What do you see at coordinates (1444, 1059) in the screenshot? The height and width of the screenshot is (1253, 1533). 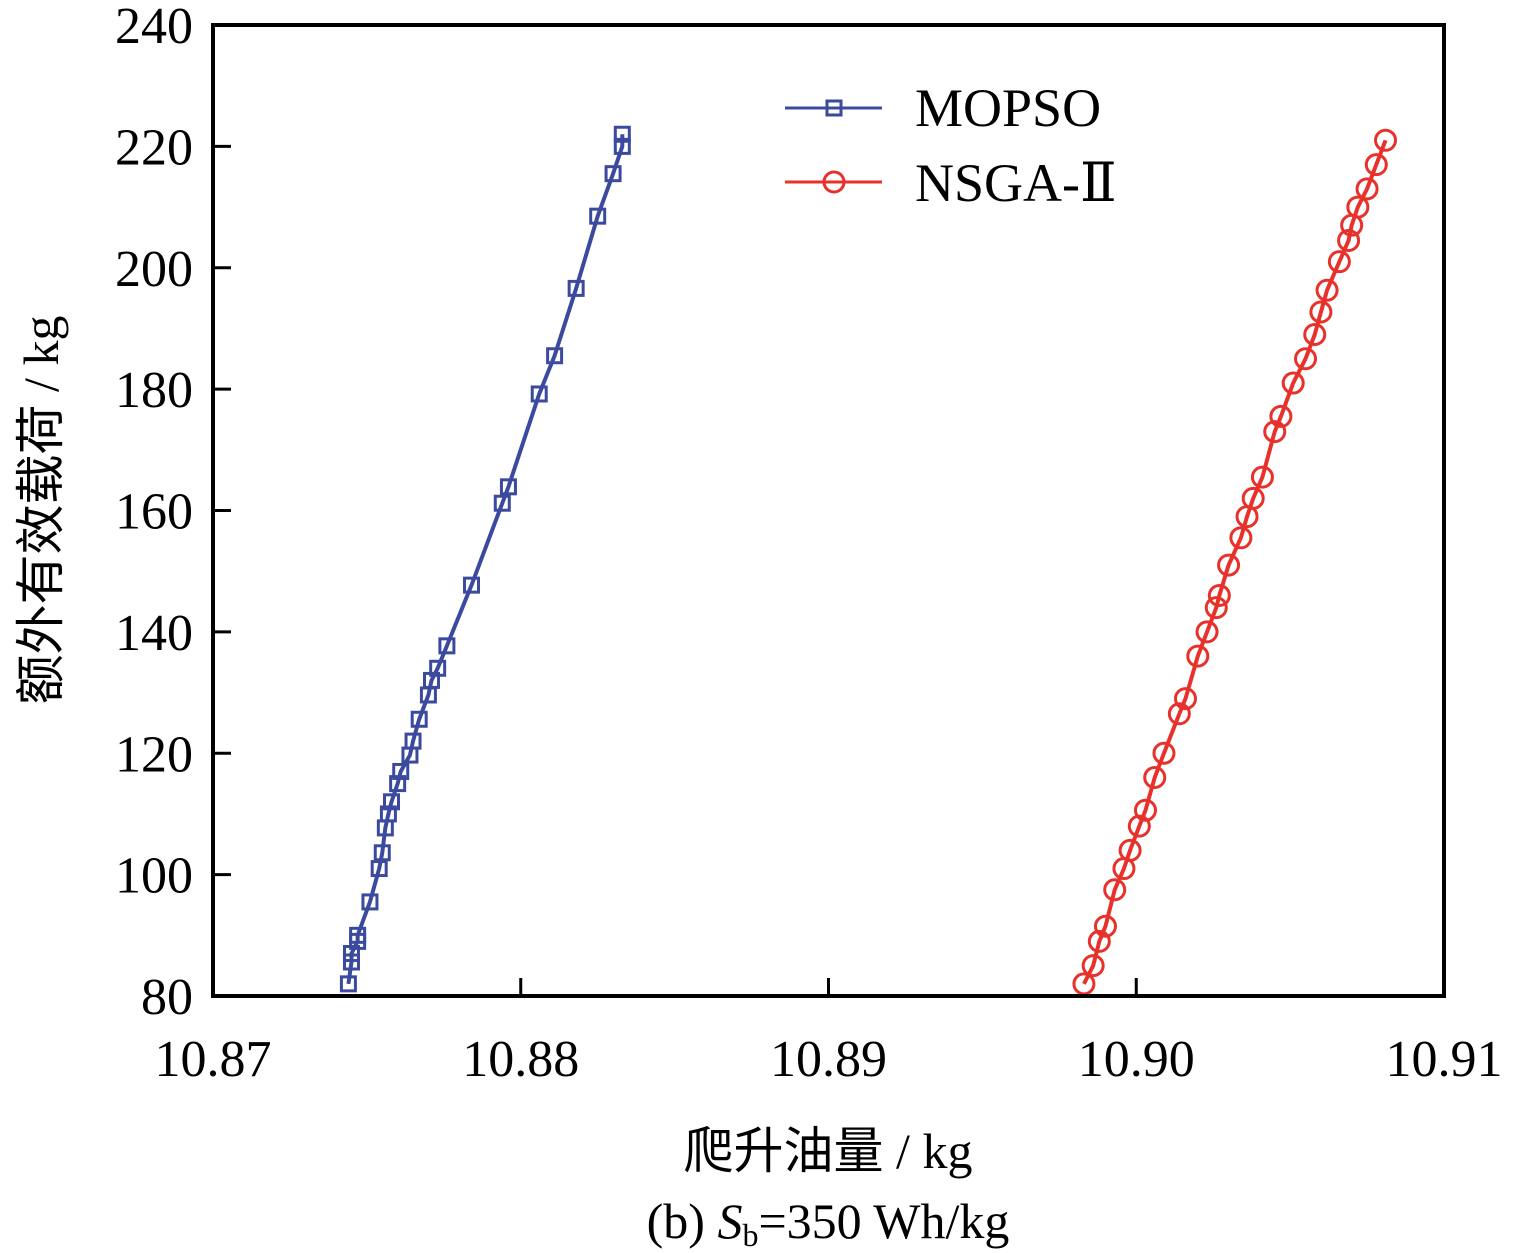 I see `x-tick-label: 10.91` at bounding box center [1444, 1059].